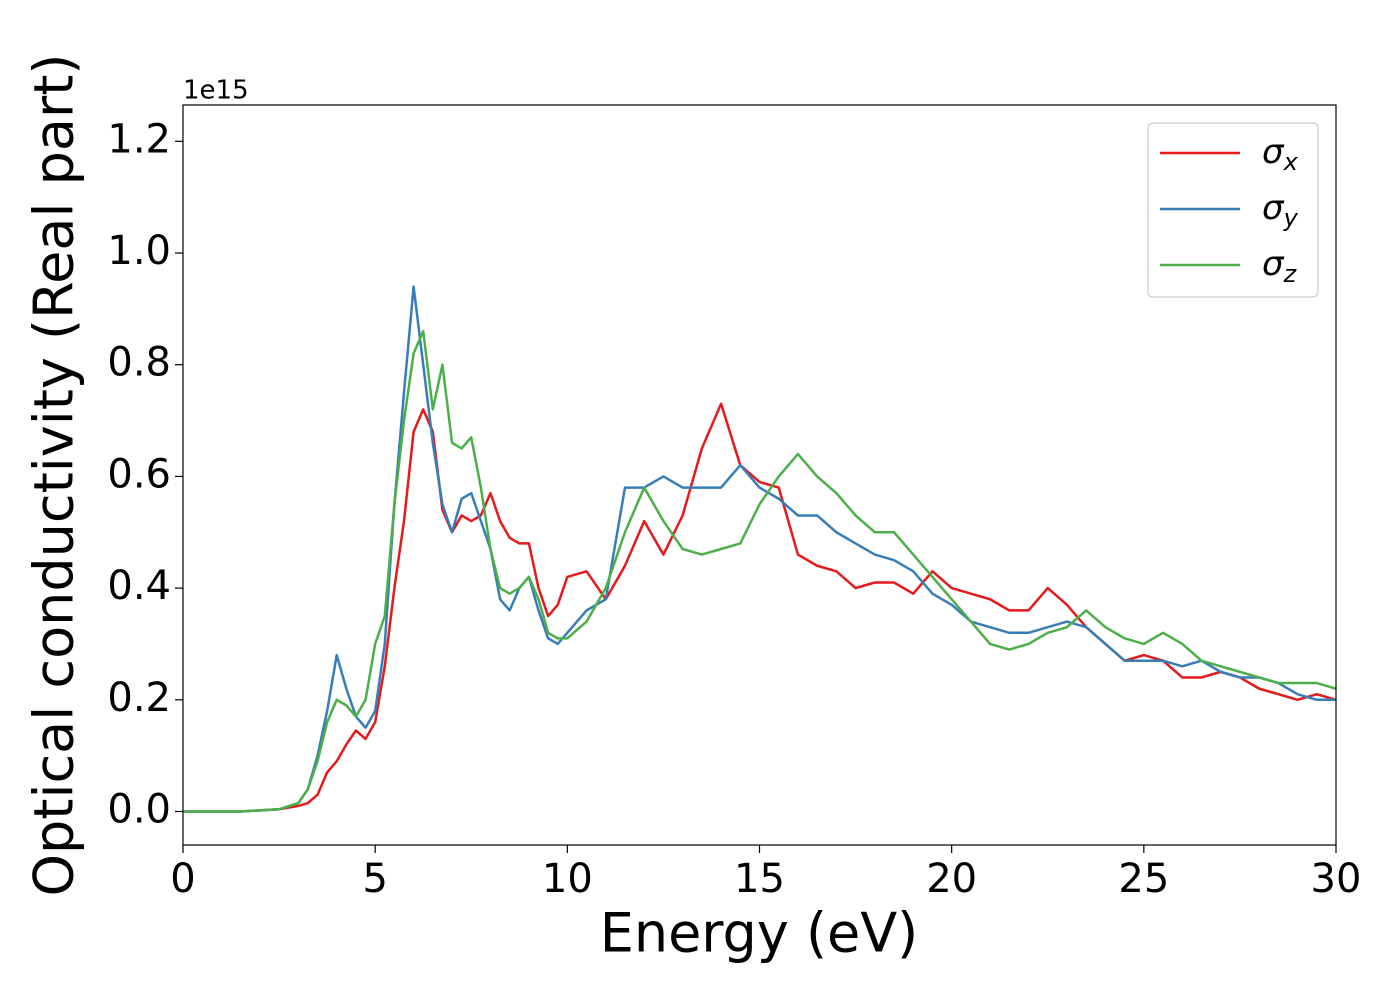 This screenshot has width=1400, height=1000. What do you see at coordinates (1336, 879) in the screenshot?
I see `x-tick-label: 30` at bounding box center [1336, 879].